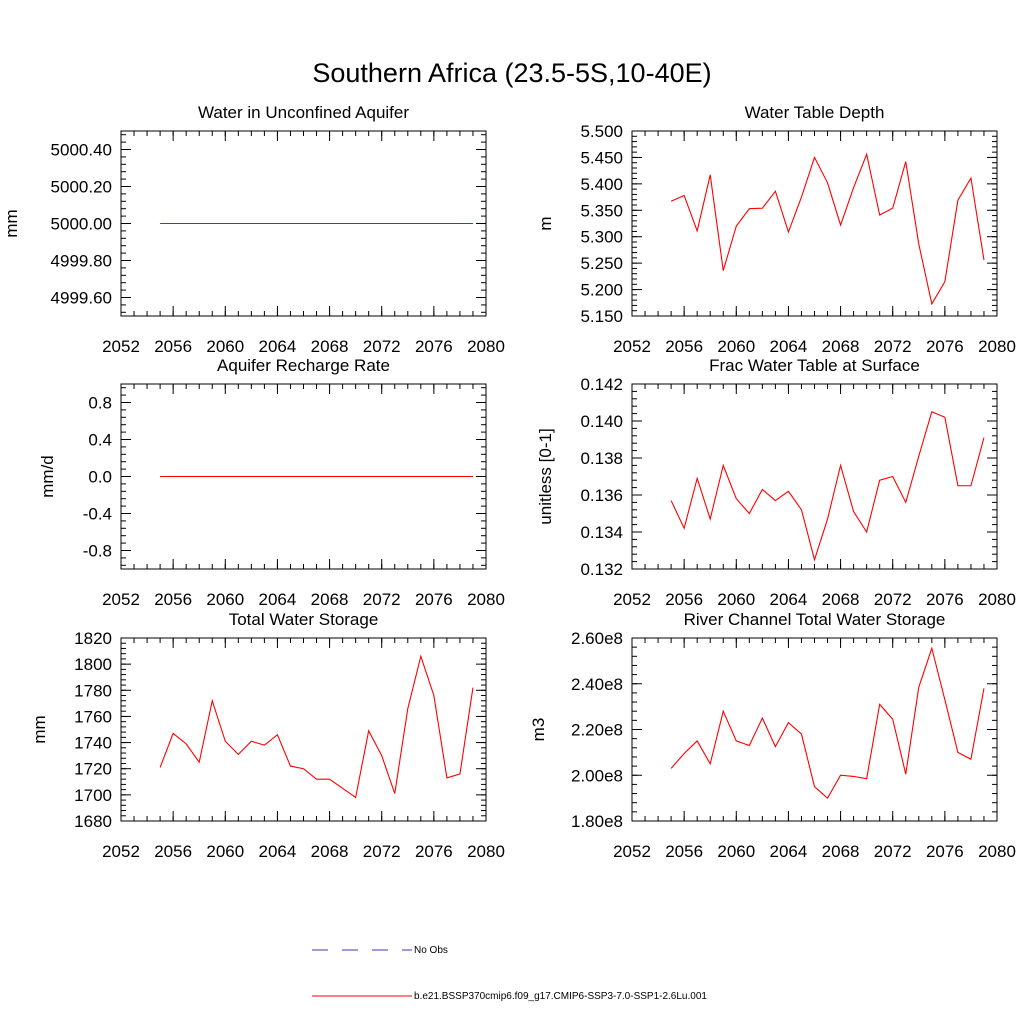 Image resolution: width=1024 pixels, height=1024 pixels. What do you see at coordinates (597, 730) in the screenshot?
I see `y-tick-label: 2.20e8` at bounding box center [597, 730].